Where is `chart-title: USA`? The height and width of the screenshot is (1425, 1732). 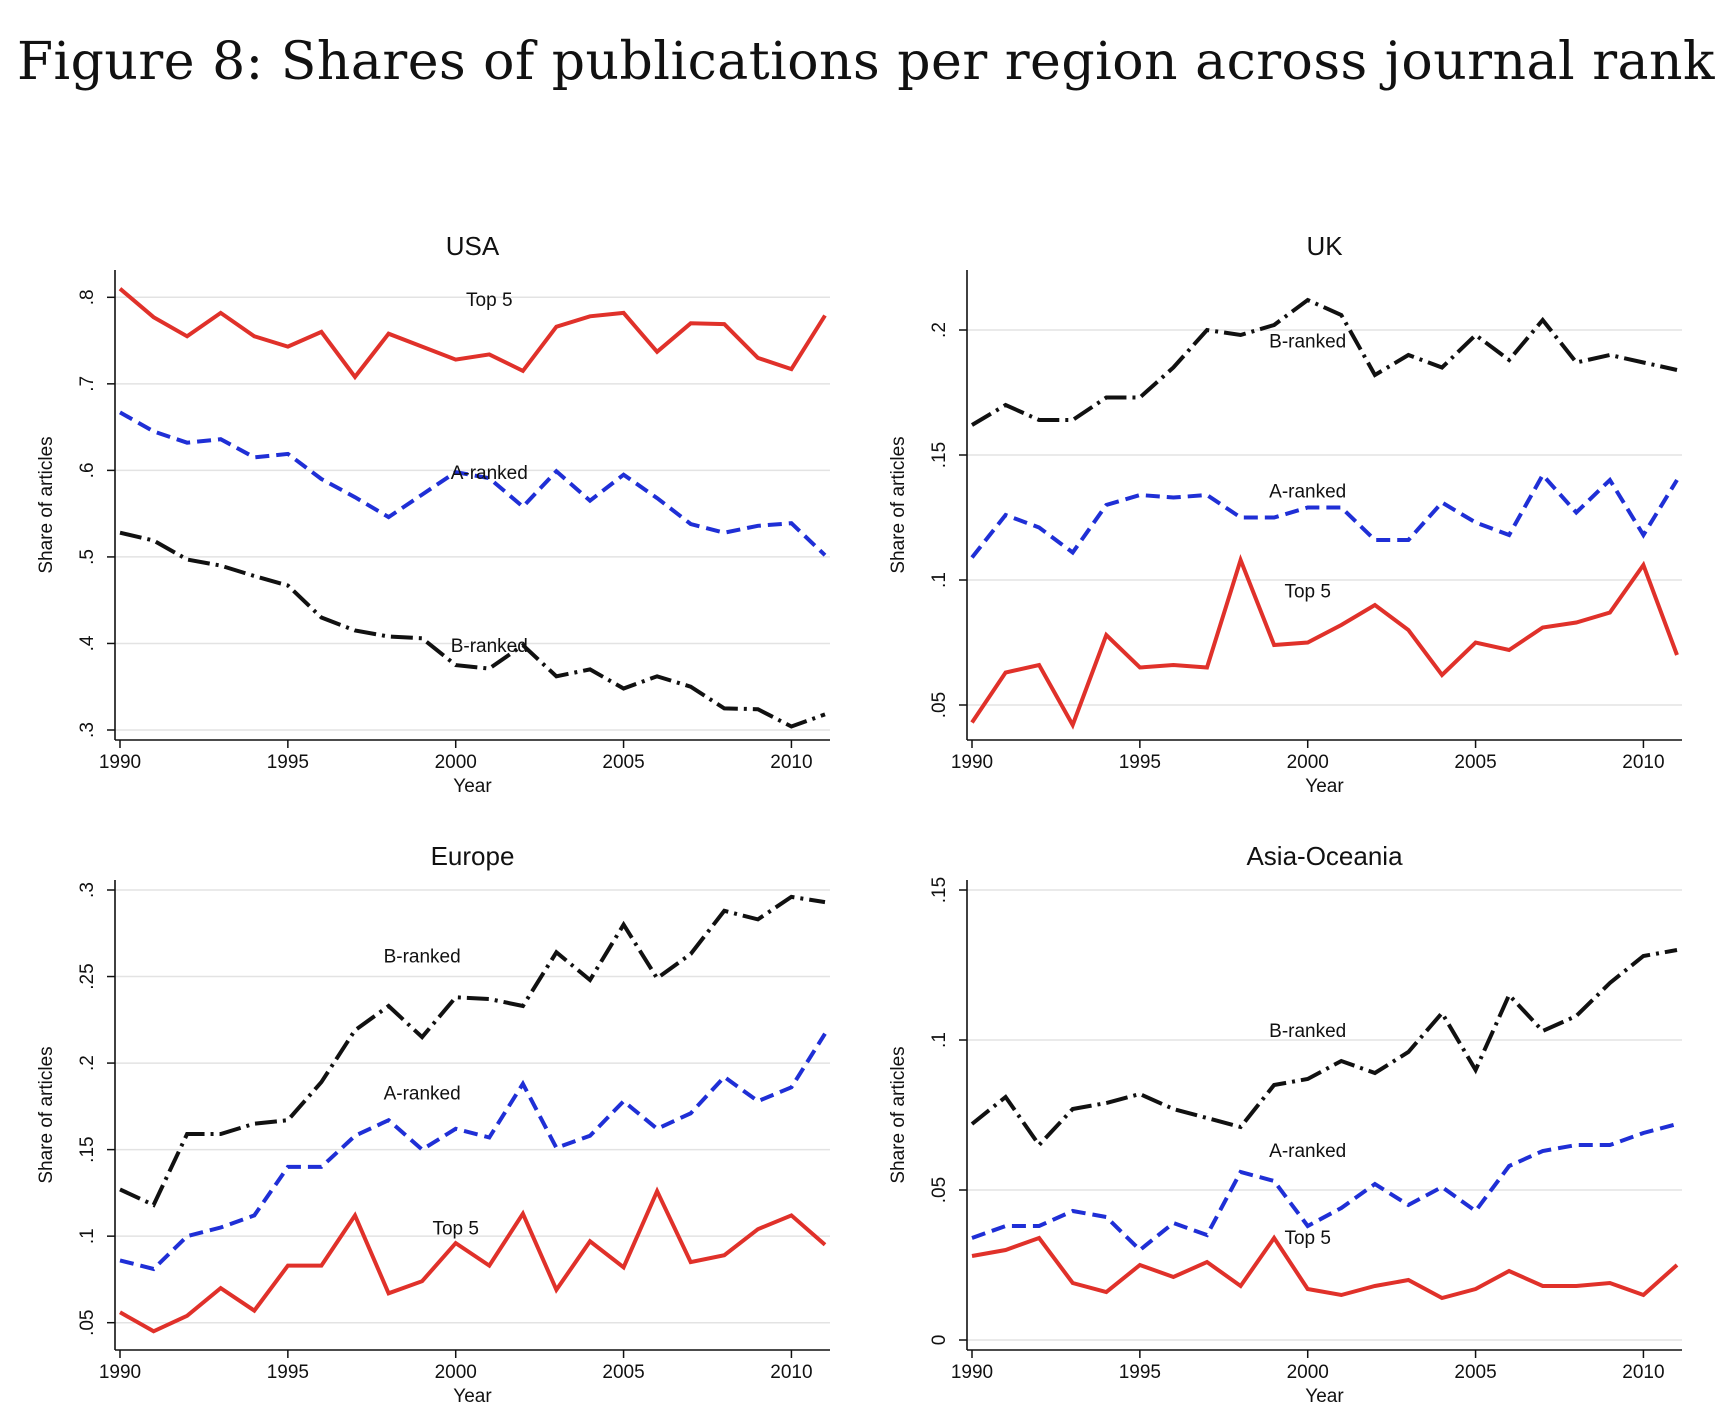 chart-title: USA is located at coordinates (473, 246).